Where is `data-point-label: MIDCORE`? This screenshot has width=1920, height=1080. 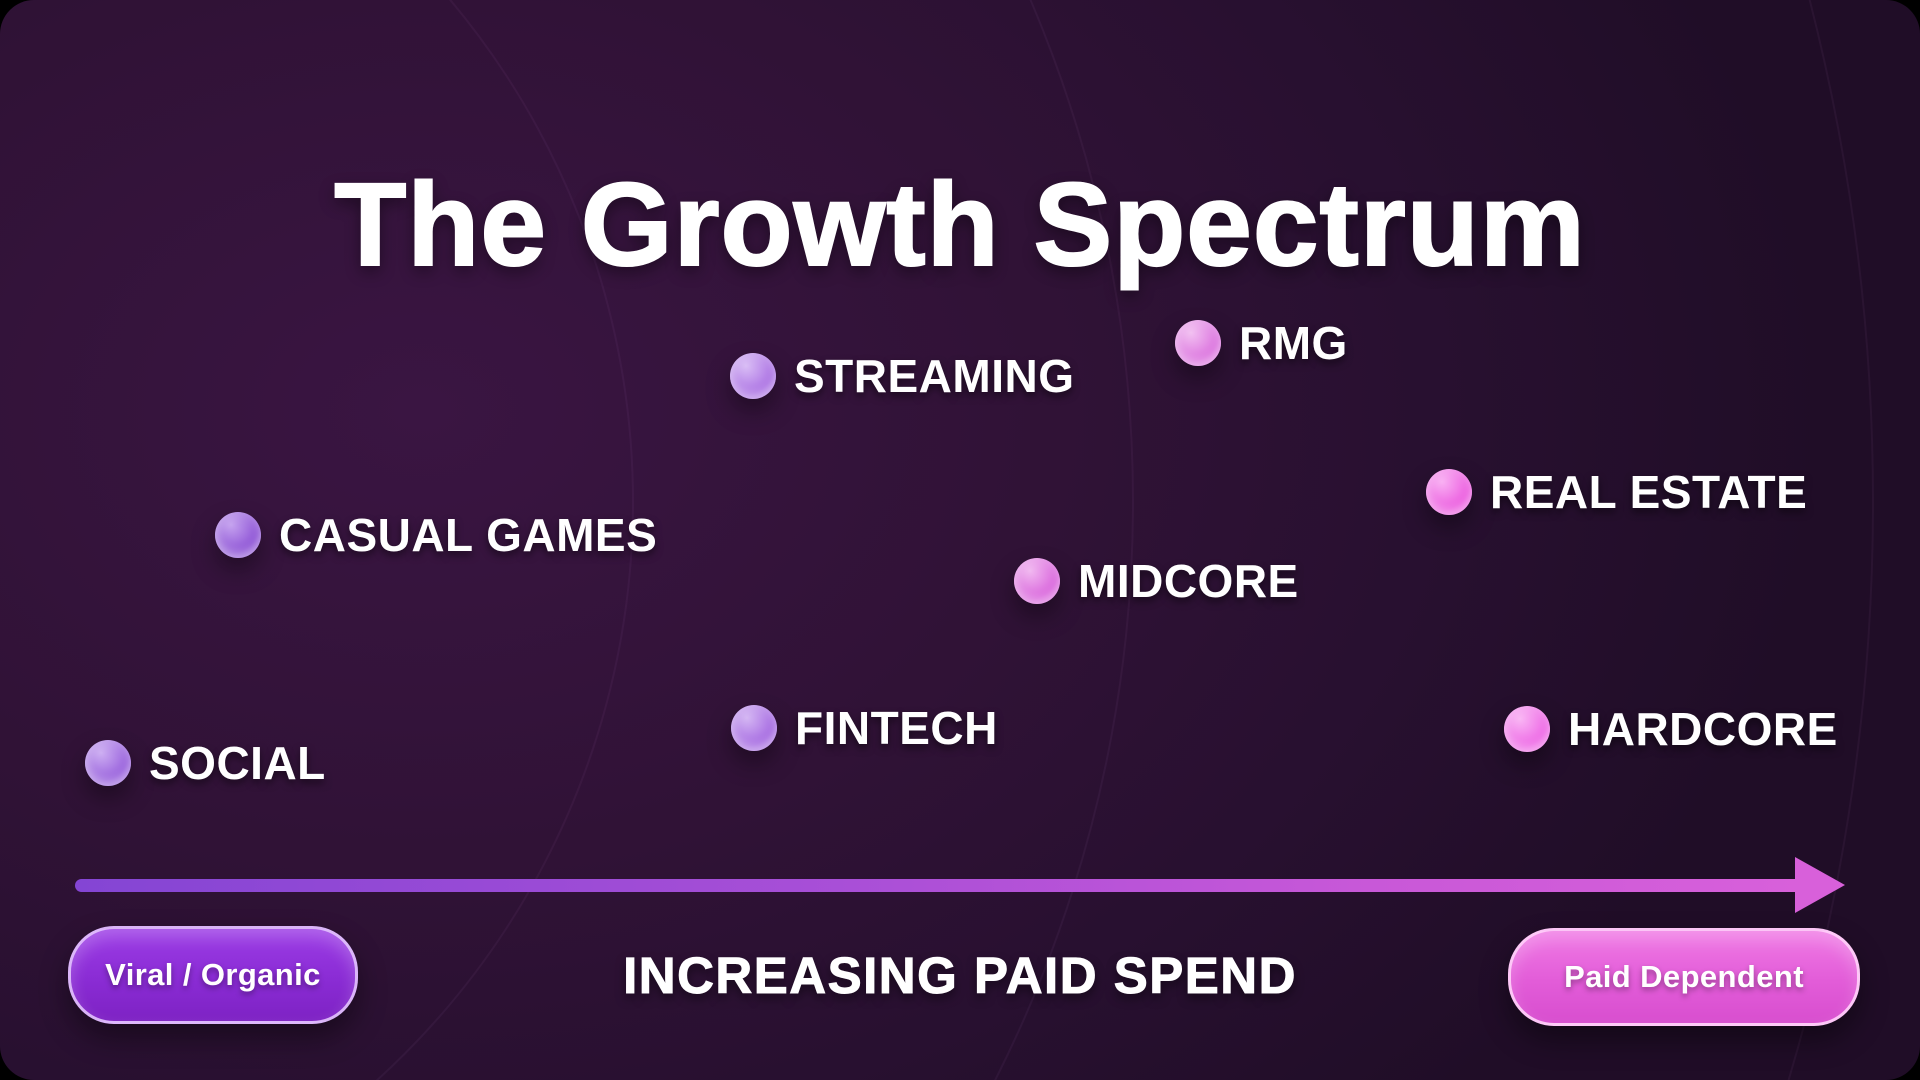
data-point-label: MIDCORE is located at coordinates (1188, 581).